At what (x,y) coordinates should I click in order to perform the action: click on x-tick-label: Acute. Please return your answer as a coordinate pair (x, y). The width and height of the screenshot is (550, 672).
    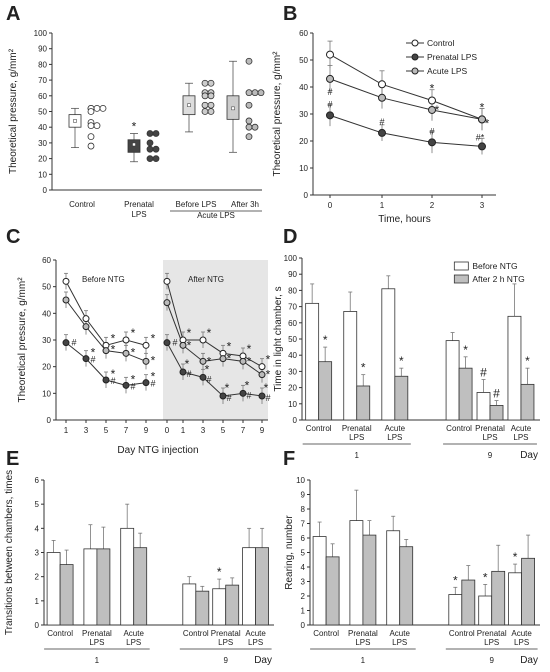
    Looking at the image, I should click on (521, 633).